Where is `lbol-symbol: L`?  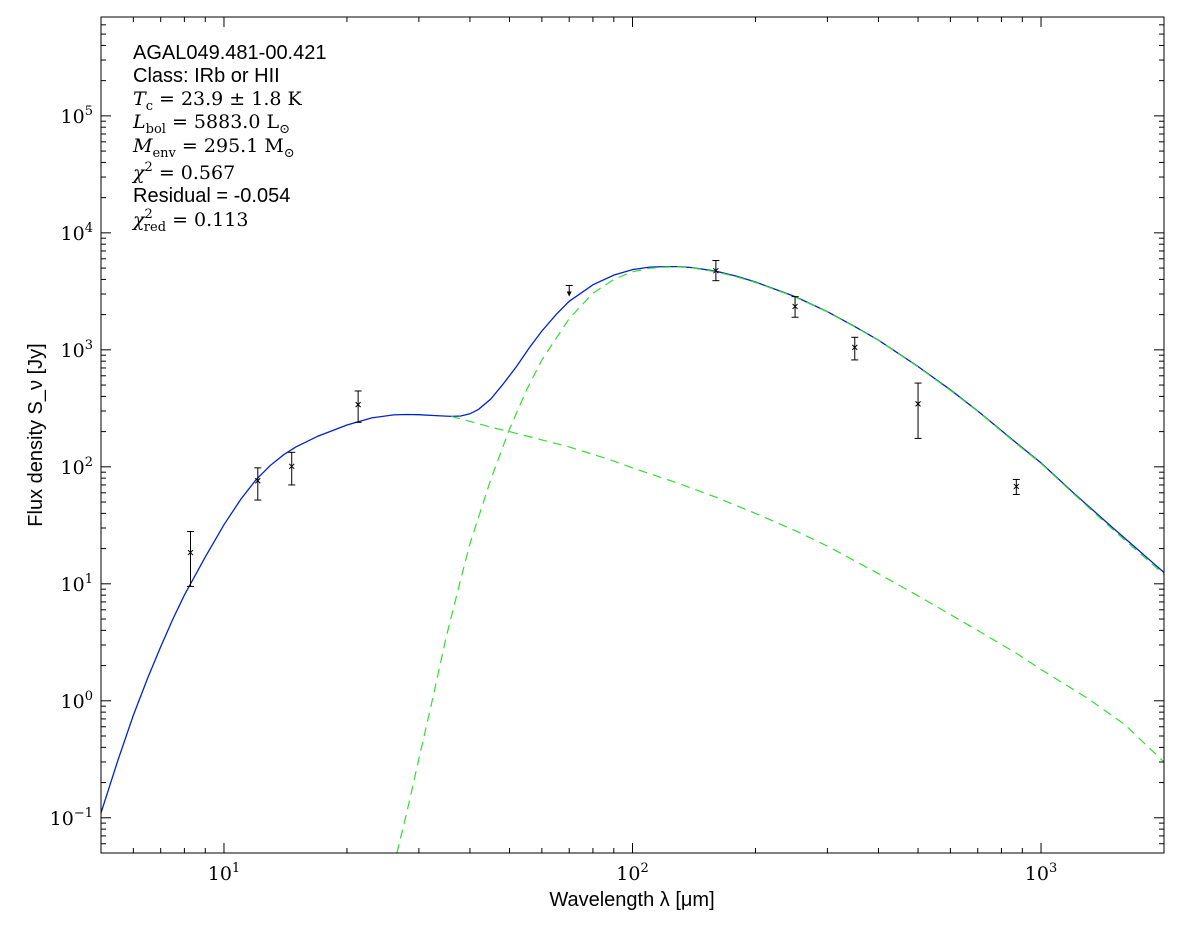
lbol-symbol: L is located at coordinates (139, 122).